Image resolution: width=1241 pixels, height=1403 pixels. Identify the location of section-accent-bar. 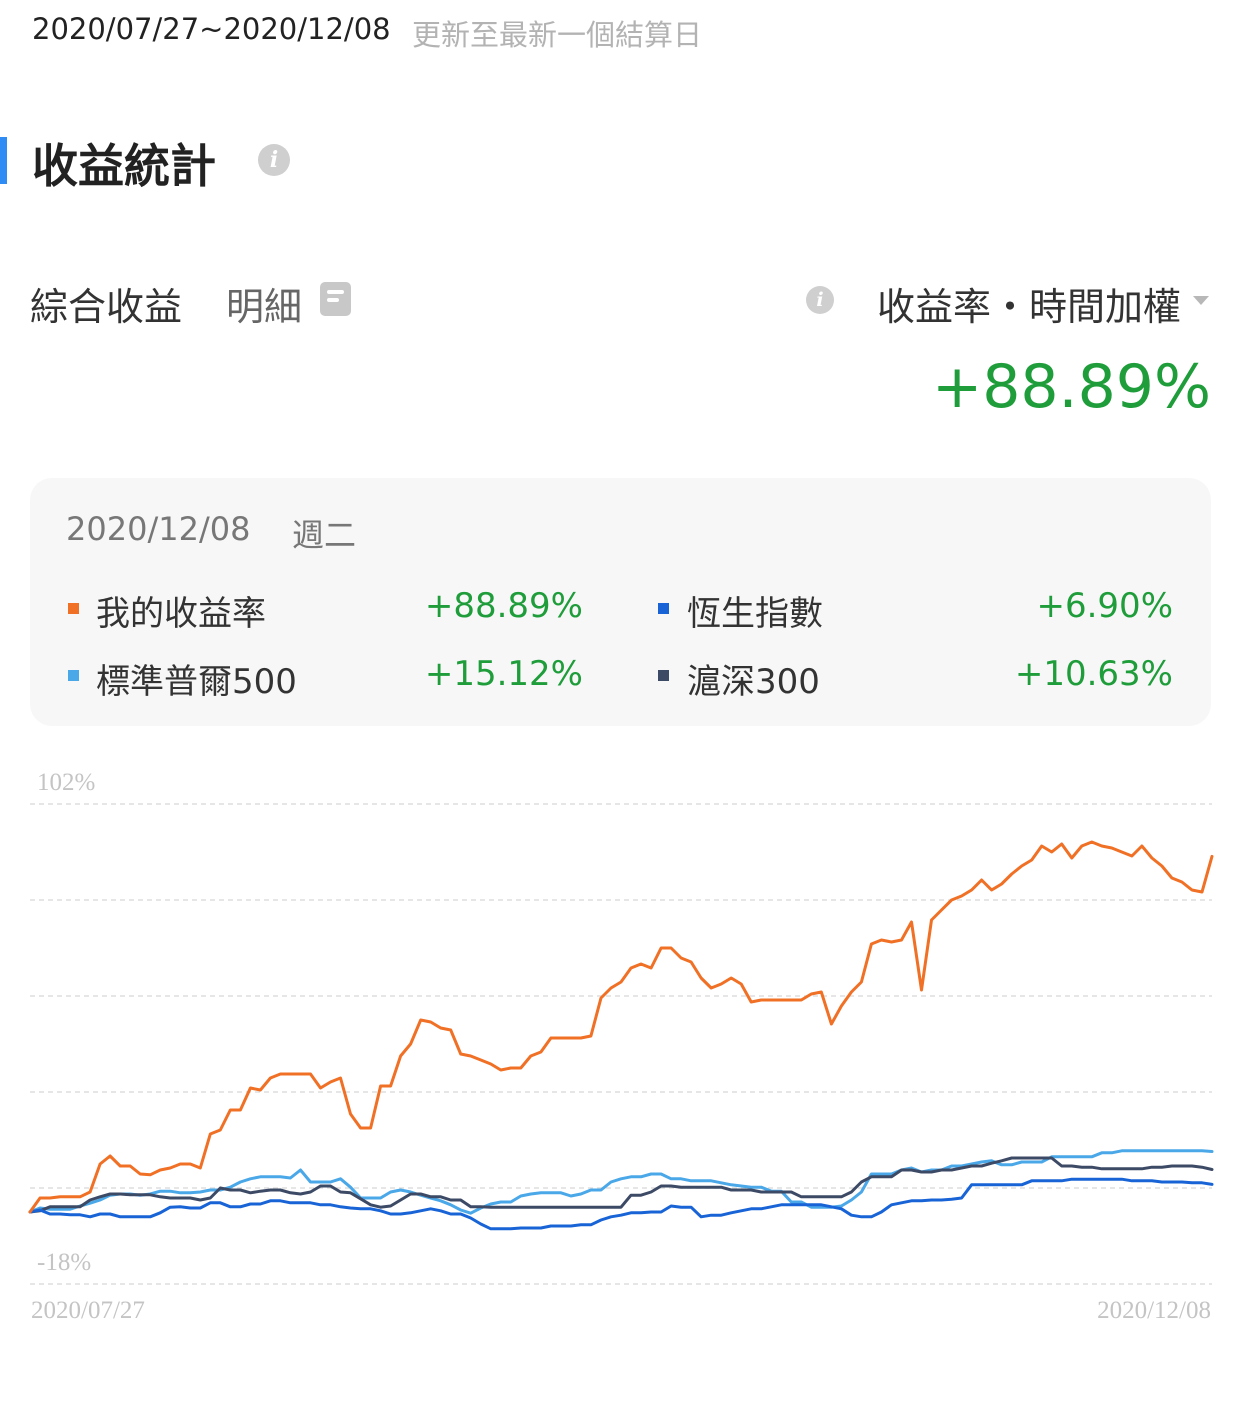
(3, 160).